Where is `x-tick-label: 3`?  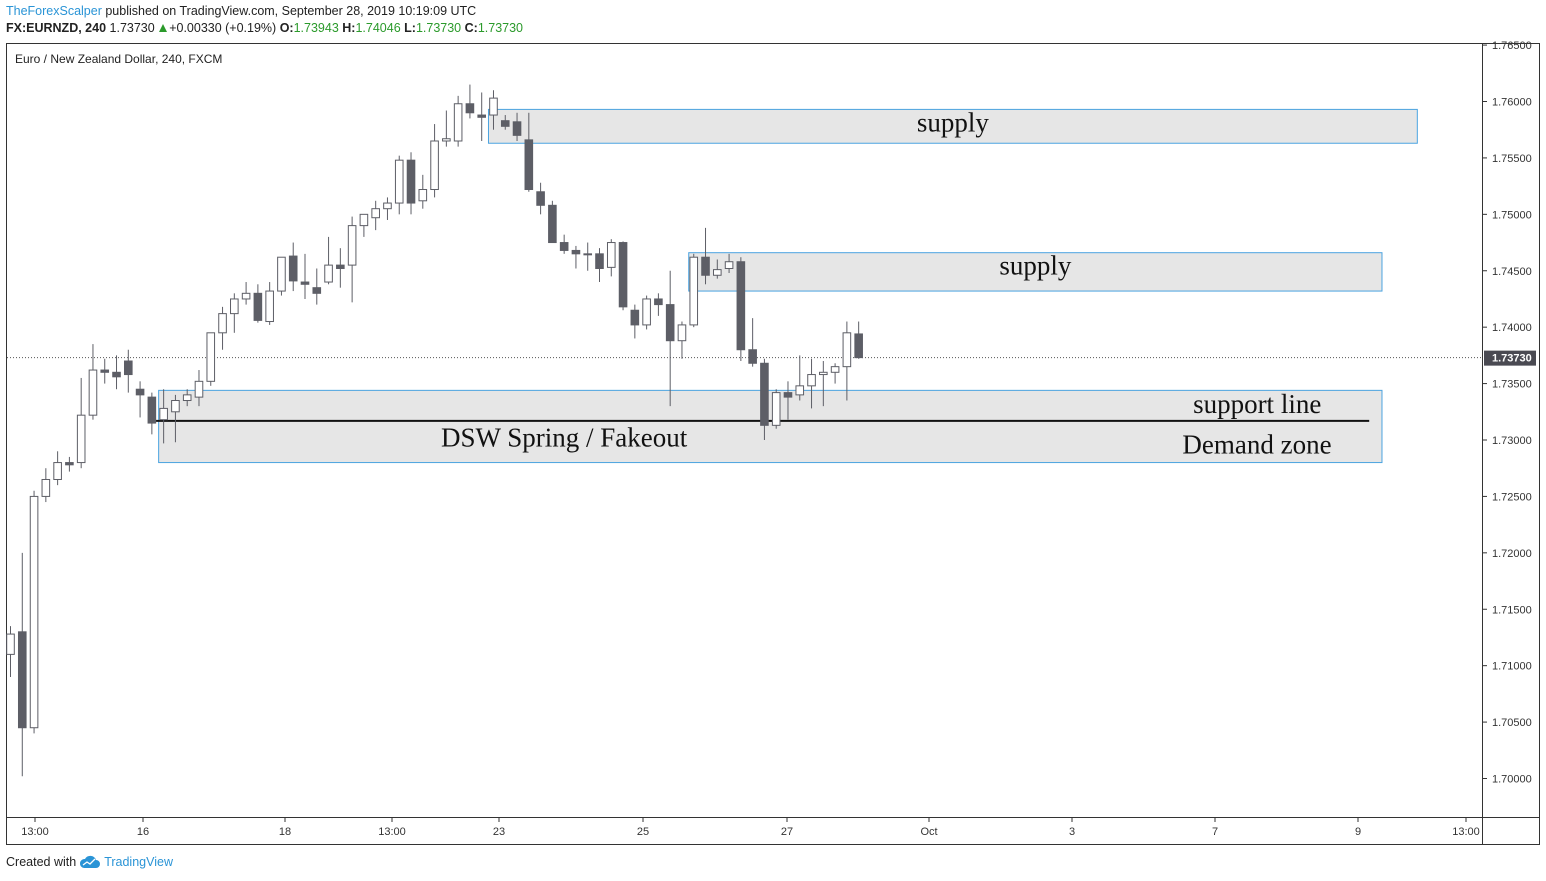
x-tick-label: 3 is located at coordinates (1072, 832).